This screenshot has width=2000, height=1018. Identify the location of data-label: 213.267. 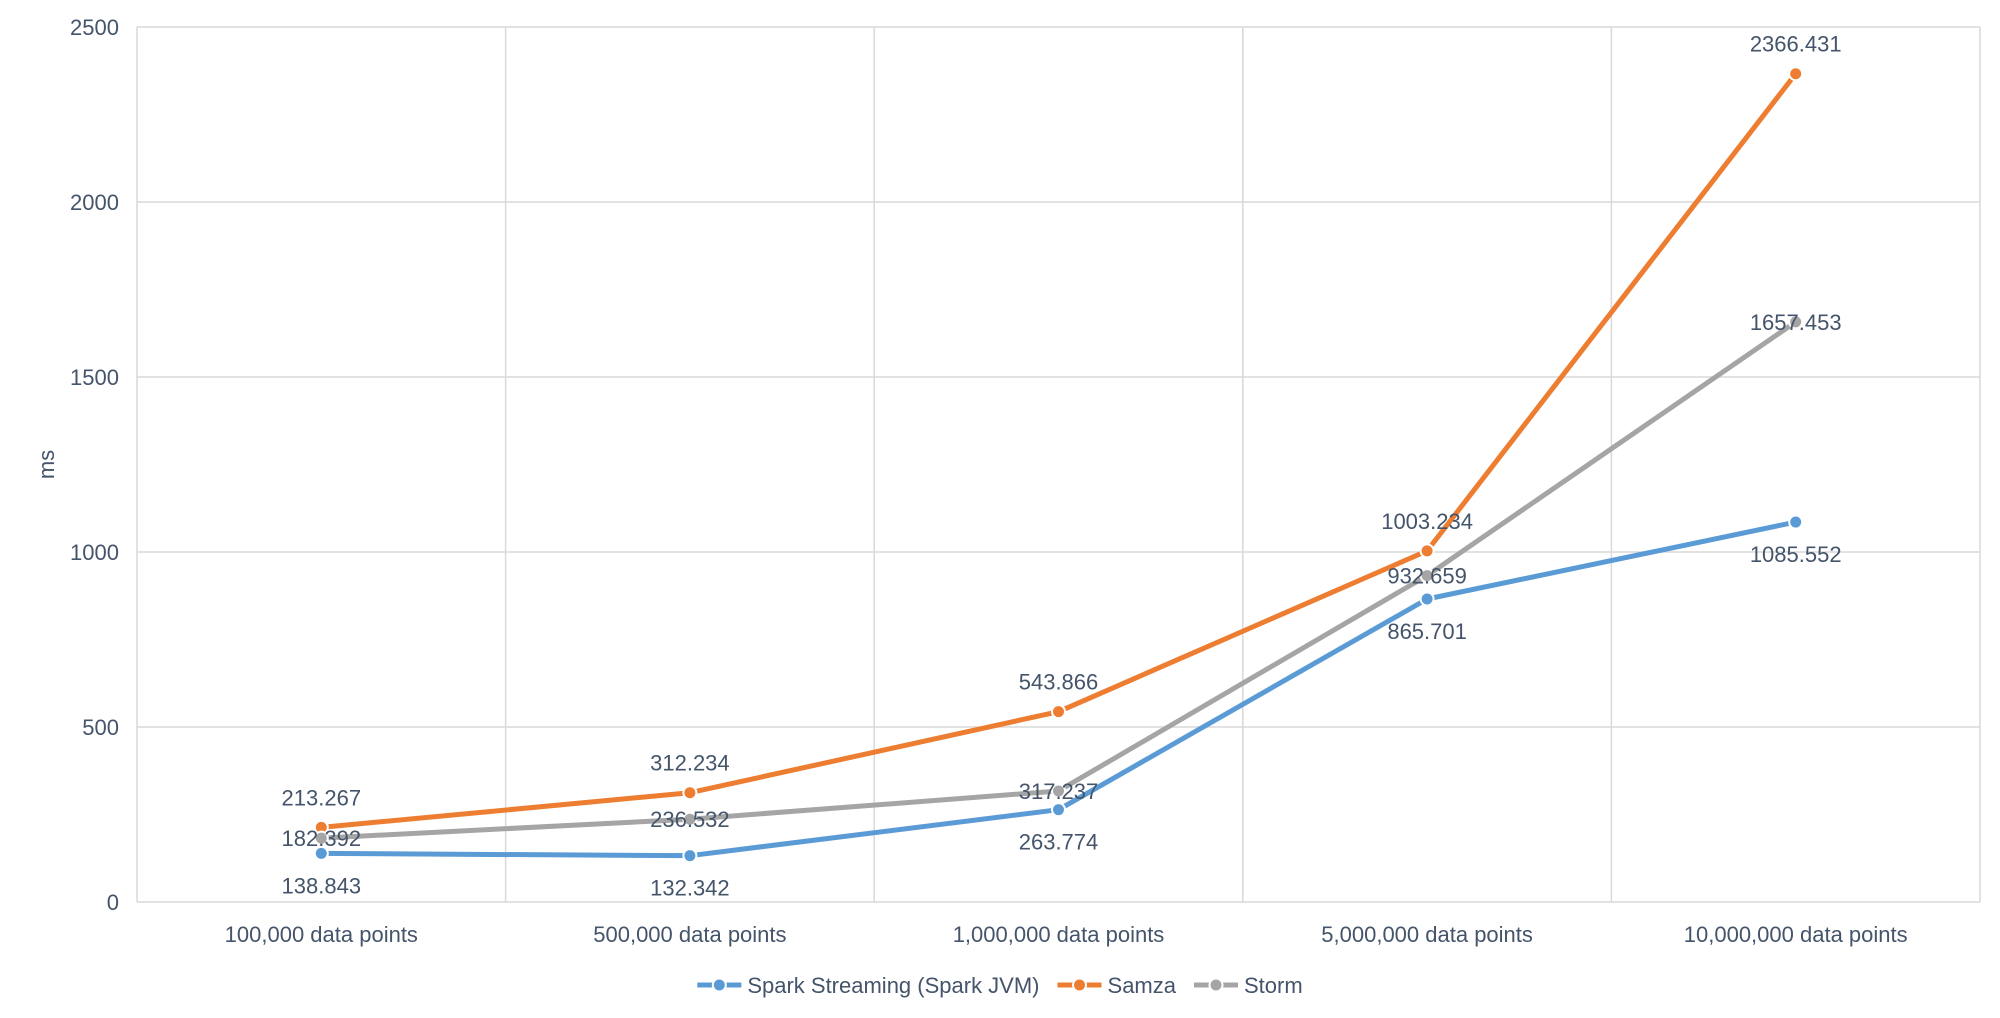
(322, 797).